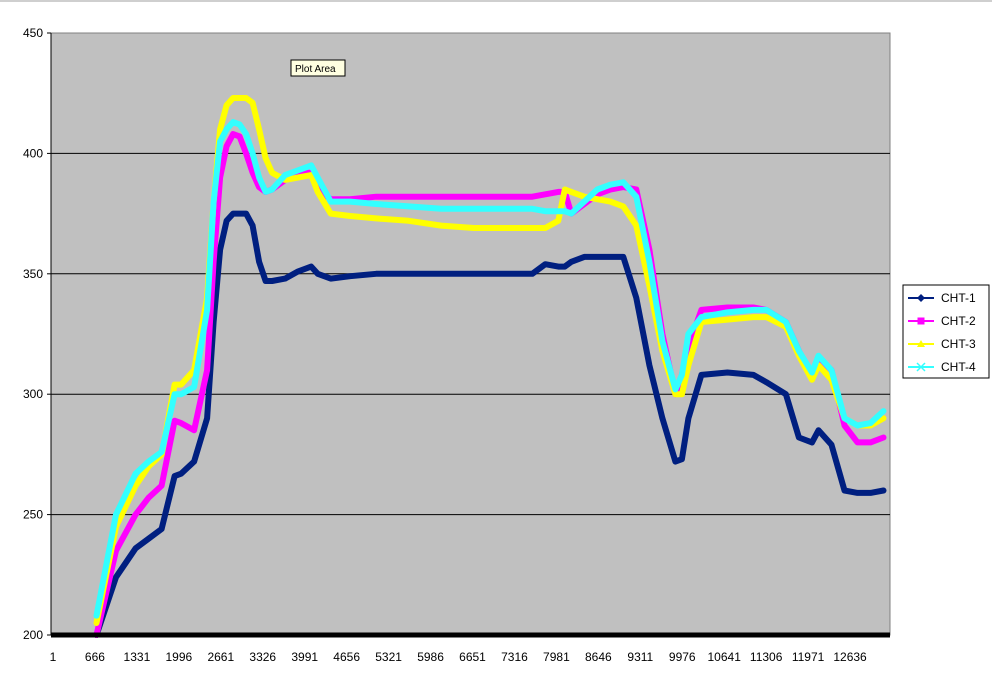 This screenshot has height=678, width=992. Describe the element at coordinates (430, 657) in the screenshot. I see `x-tick-label: 5986` at that location.